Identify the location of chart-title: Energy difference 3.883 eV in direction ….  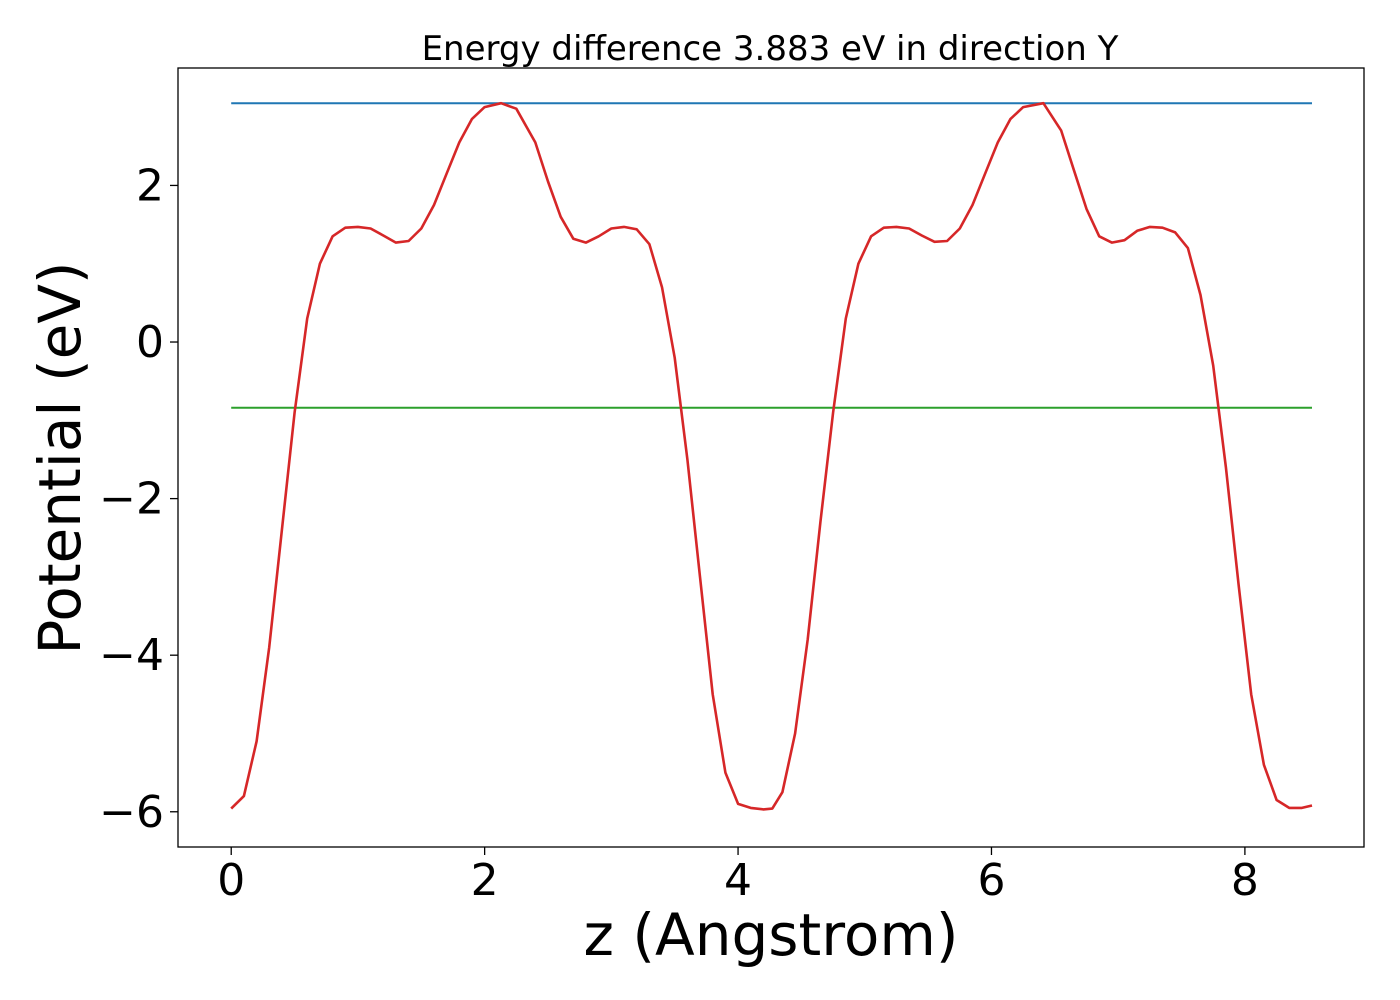
(770, 49).